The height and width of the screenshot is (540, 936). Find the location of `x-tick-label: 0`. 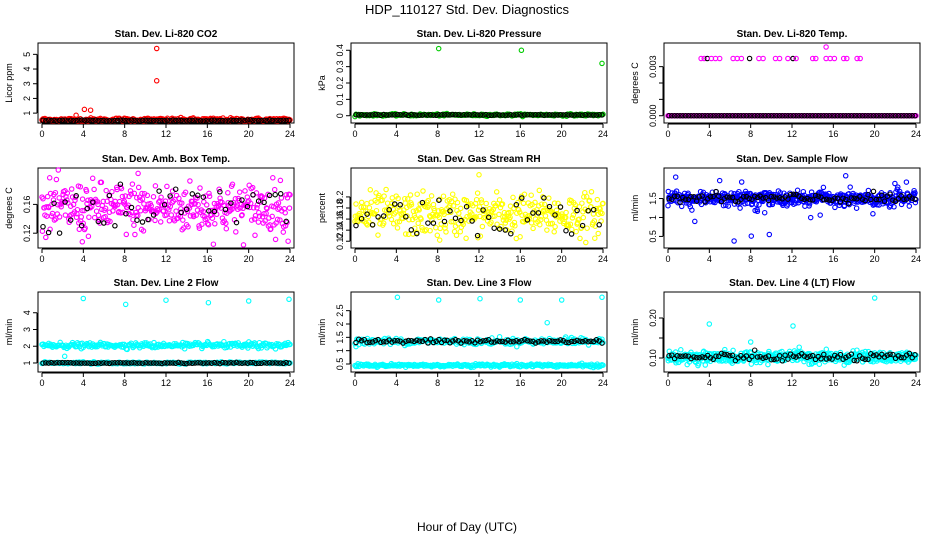

x-tick-label: 0 is located at coordinates (41, 134).